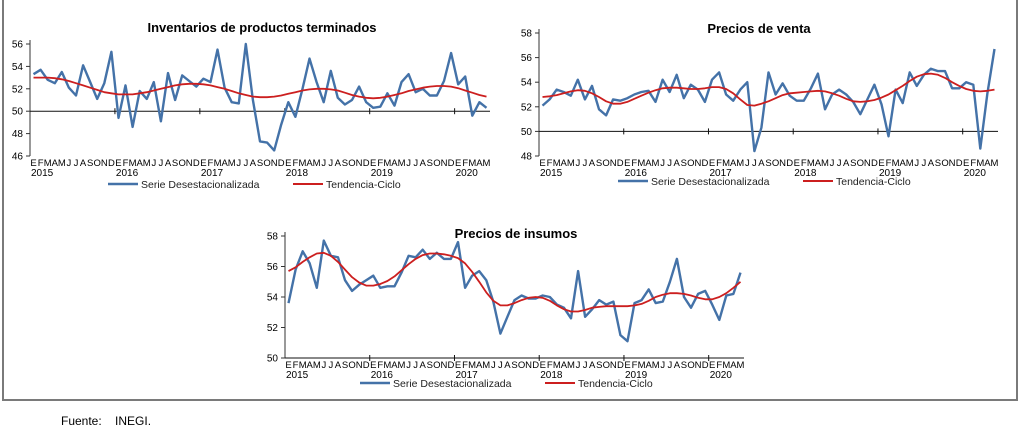 The height and width of the screenshot is (441, 1024). What do you see at coordinates (551, 173) in the screenshot?
I see `x-year-label: 2015` at bounding box center [551, 173].